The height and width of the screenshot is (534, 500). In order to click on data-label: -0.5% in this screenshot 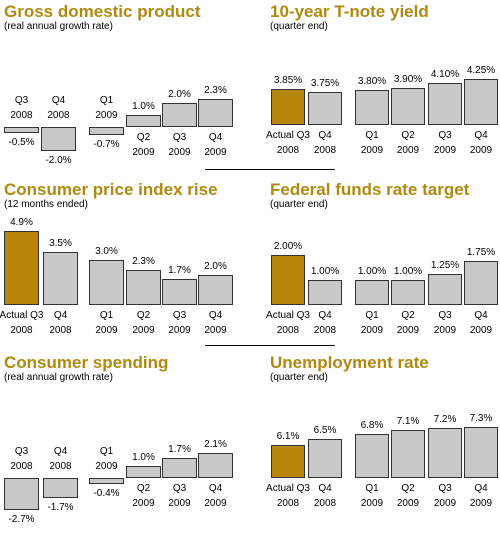, I will do `click(21, 142)`.